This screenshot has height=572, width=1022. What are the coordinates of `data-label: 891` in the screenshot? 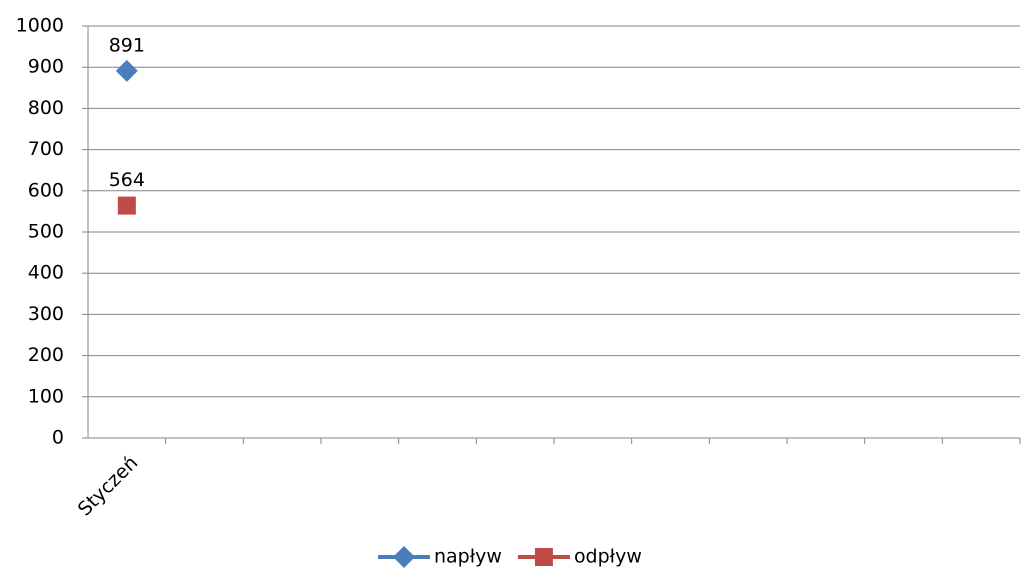 It's located at (127, 45).